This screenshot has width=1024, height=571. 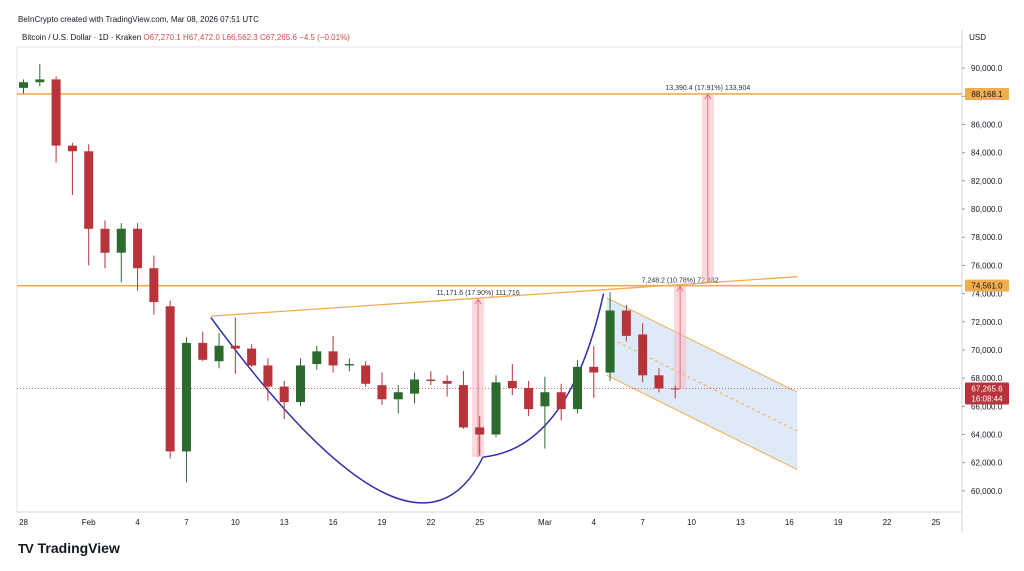 What do you see at coordinates (78, 548) in the screenshot?
I see `brand-name: TradingView` at bounding box center [78, 548].